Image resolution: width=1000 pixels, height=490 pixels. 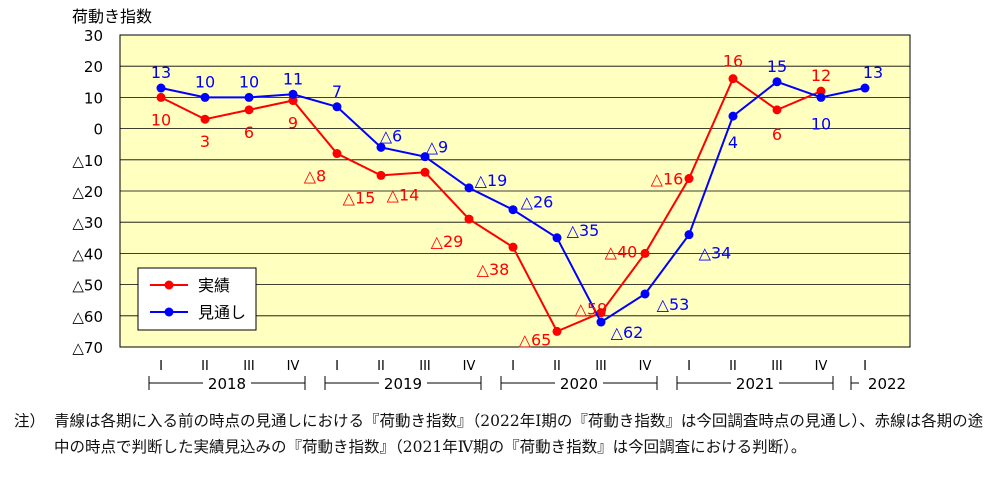 What do you see at coordinates (733, 61) in the screenshot?
I see `data-label: 16` at bounding box center [733, 61].